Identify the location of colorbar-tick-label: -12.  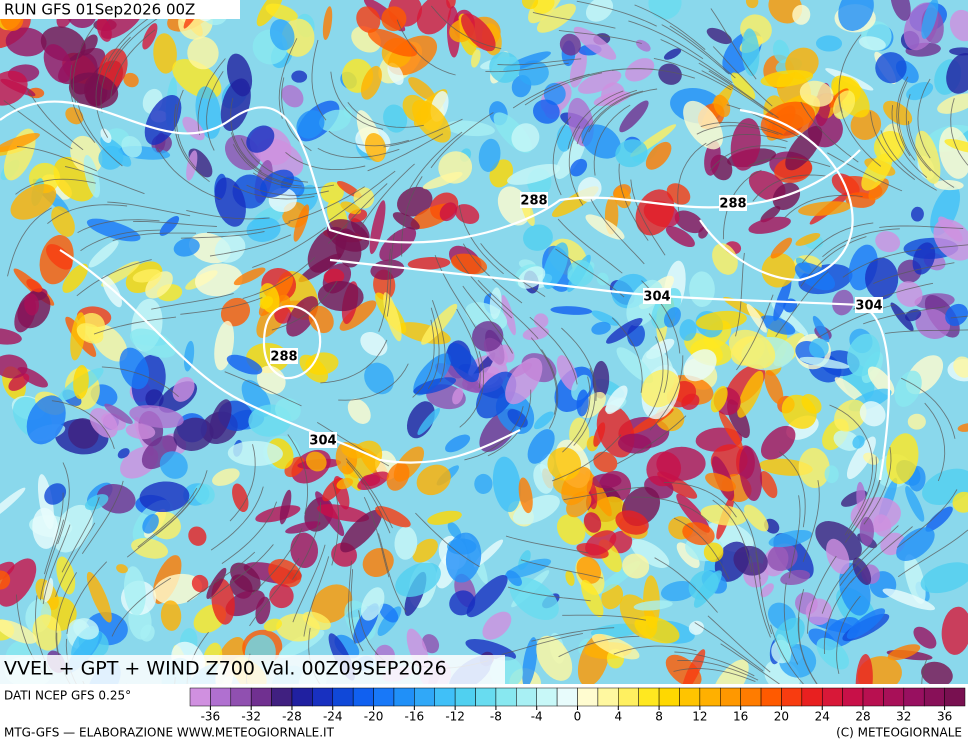
(455, 717).